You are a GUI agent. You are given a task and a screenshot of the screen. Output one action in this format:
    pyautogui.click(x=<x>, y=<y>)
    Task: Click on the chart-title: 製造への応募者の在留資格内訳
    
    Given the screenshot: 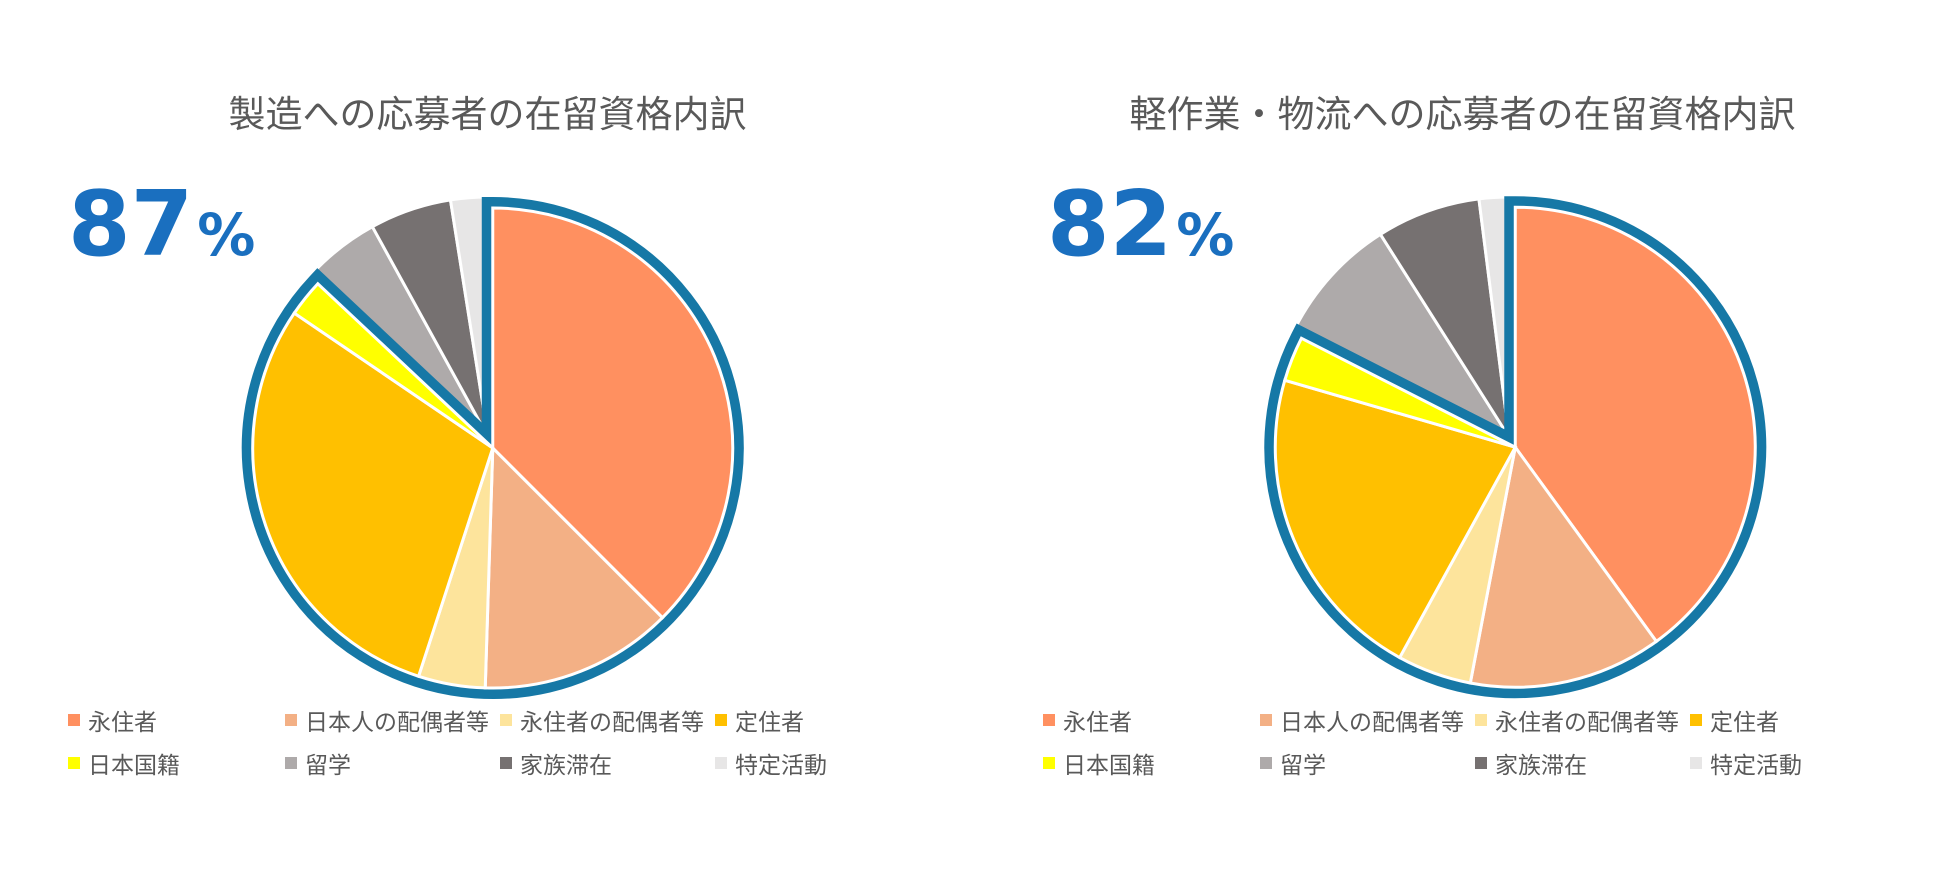 What is the action you would take?
    pyautogui.click(x=487, y=114)
    